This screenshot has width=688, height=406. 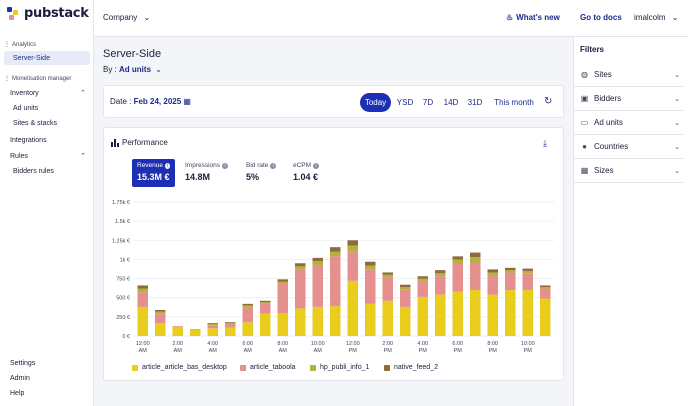 What do you see at coordinates (601, 17) in the screenshot?
I see `go-to-docs-link: Go to docs` at bounding box center [601, 17].